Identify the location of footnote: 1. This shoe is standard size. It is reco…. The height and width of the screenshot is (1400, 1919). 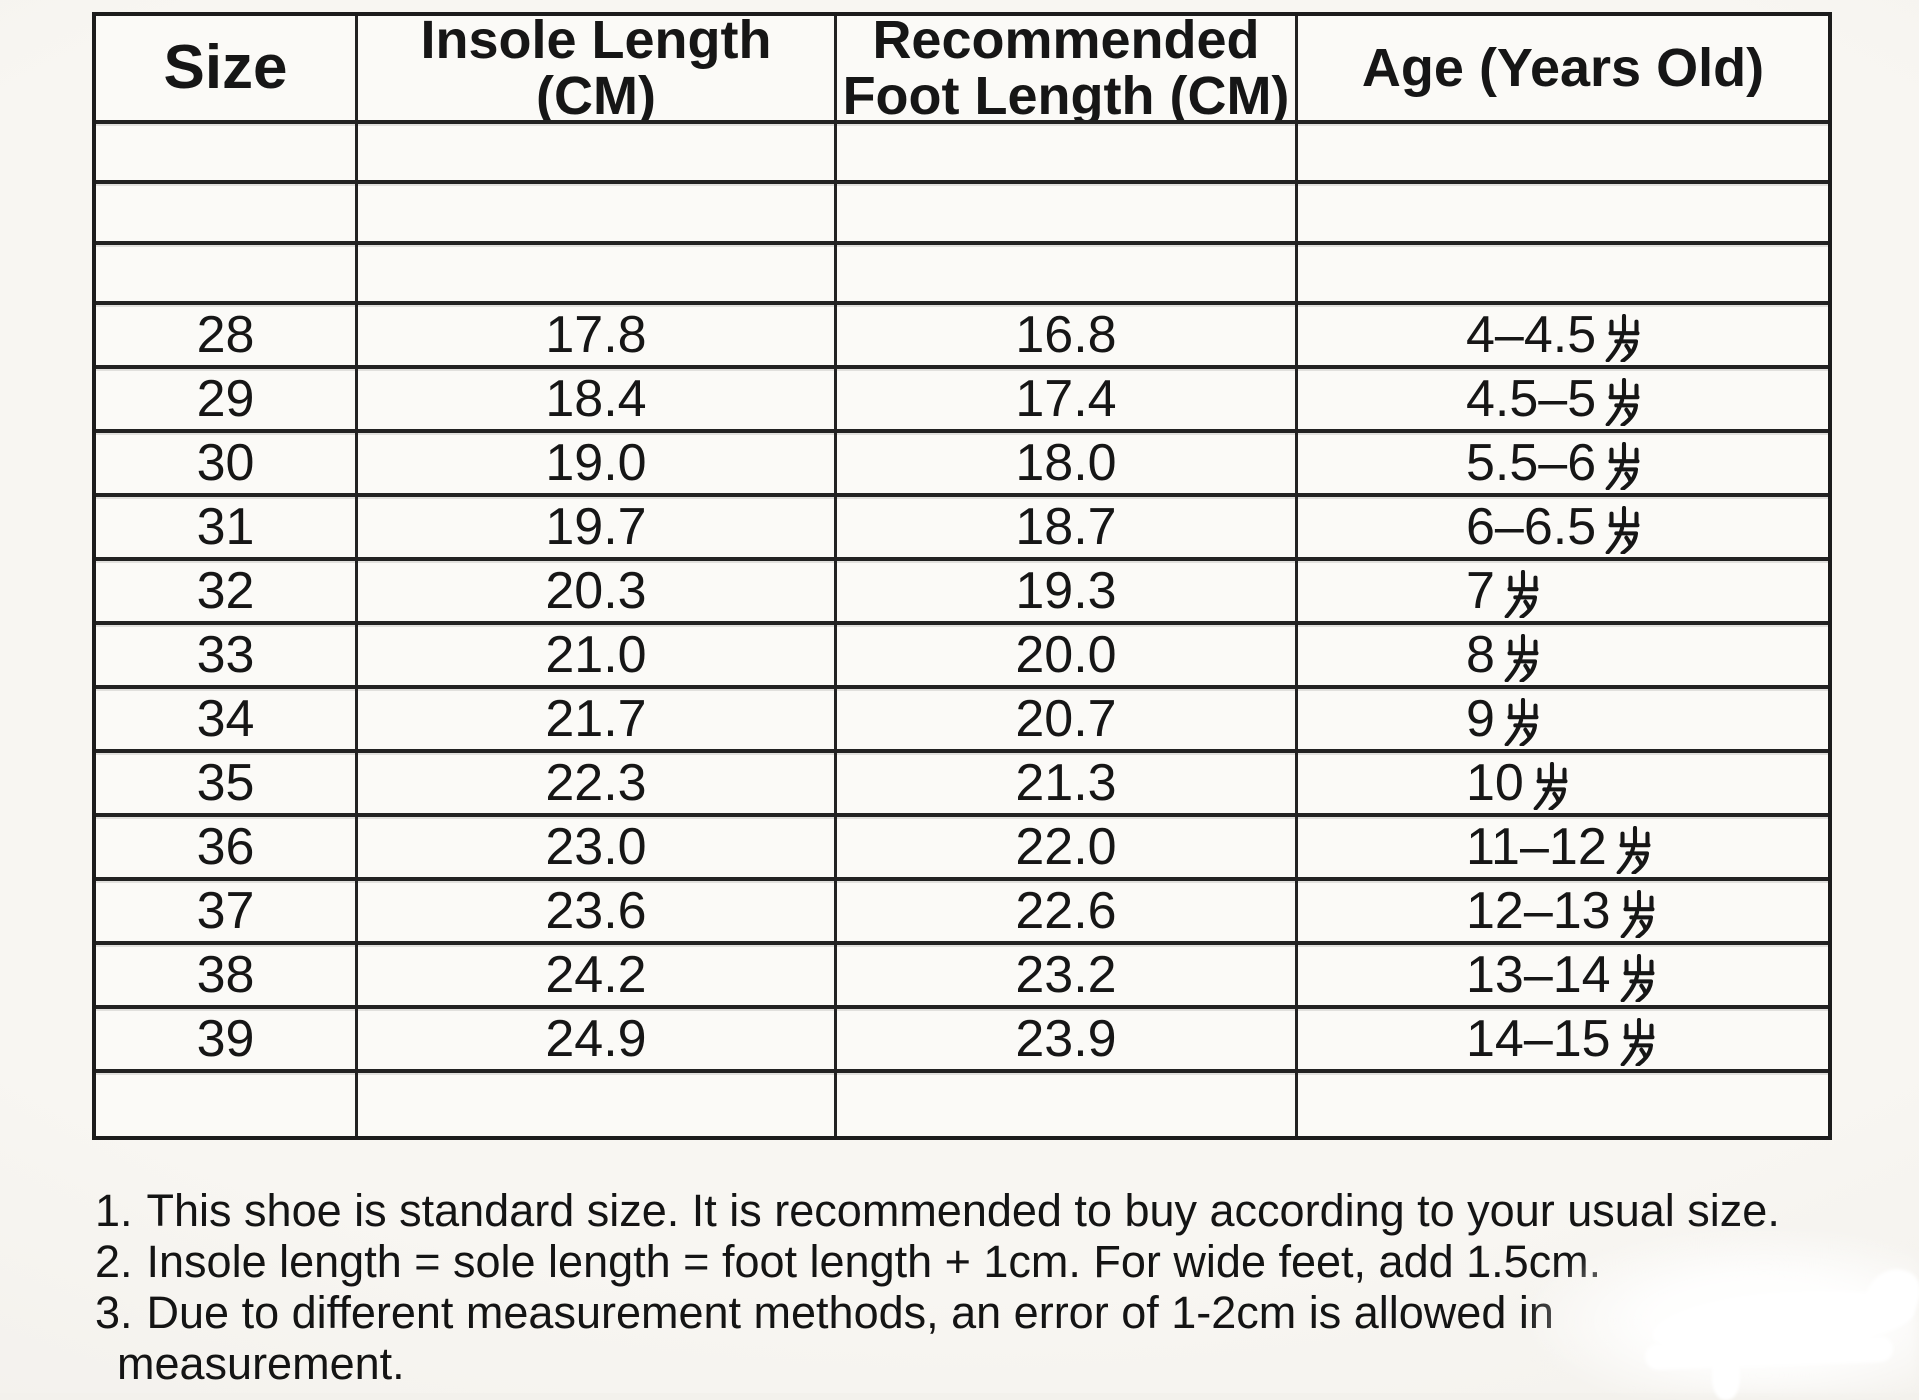
(965, 1210).